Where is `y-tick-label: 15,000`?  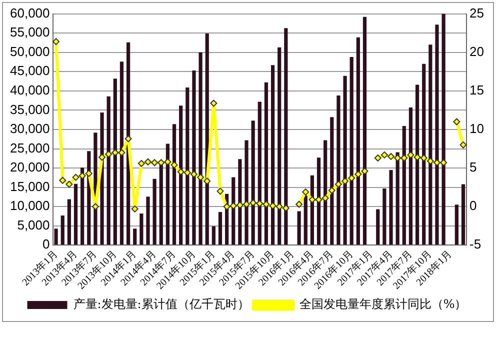 y-tick-label: 15,000 is located at coordinates (30, 186).